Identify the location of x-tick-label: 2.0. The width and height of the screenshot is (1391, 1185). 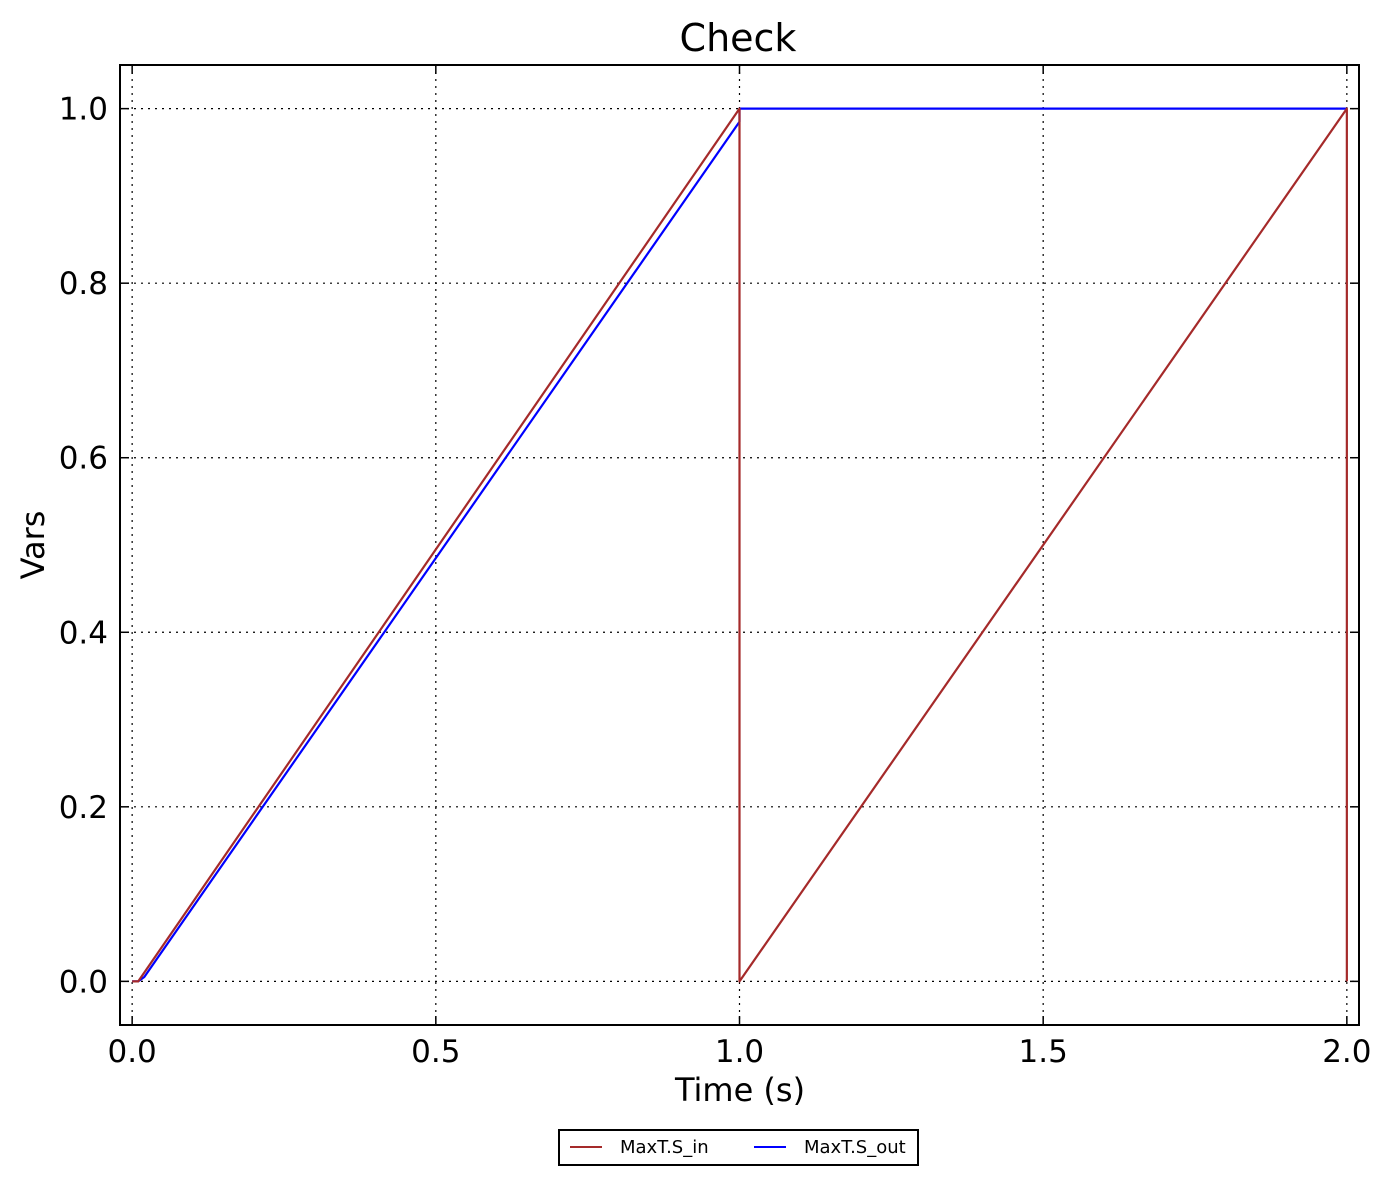
(1346, 1052).